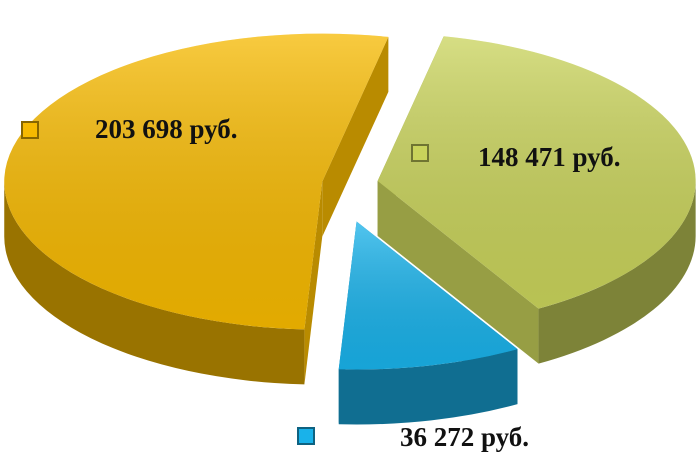 Image resolution: width=697 pixels, height=457 pixels. Describe the element at coordinates (464, 437) in the screenshot. I see `data-label: 36 272 руб.` at that location.